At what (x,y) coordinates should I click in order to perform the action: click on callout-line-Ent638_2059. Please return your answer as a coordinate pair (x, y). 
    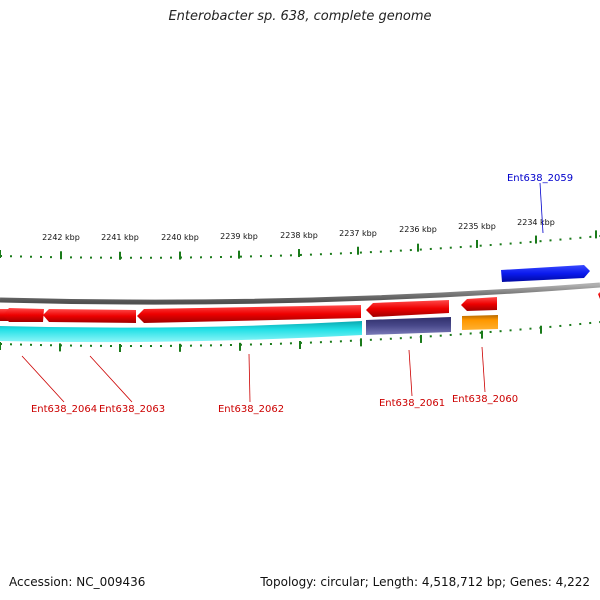
    Looking at the image, I should click on (541, 208).